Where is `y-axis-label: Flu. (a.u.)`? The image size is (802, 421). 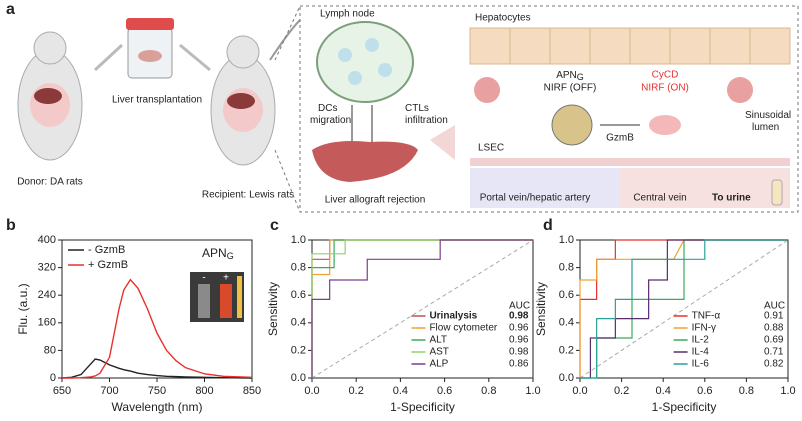
y-axis-label: Flu. (a.u.) is located at coordinates (23, 308).